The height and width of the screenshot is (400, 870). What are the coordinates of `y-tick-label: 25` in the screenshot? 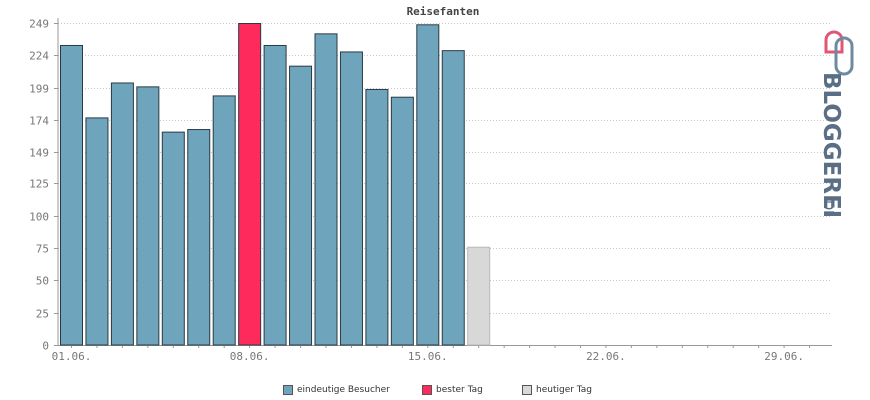 It's located at (42, 314).